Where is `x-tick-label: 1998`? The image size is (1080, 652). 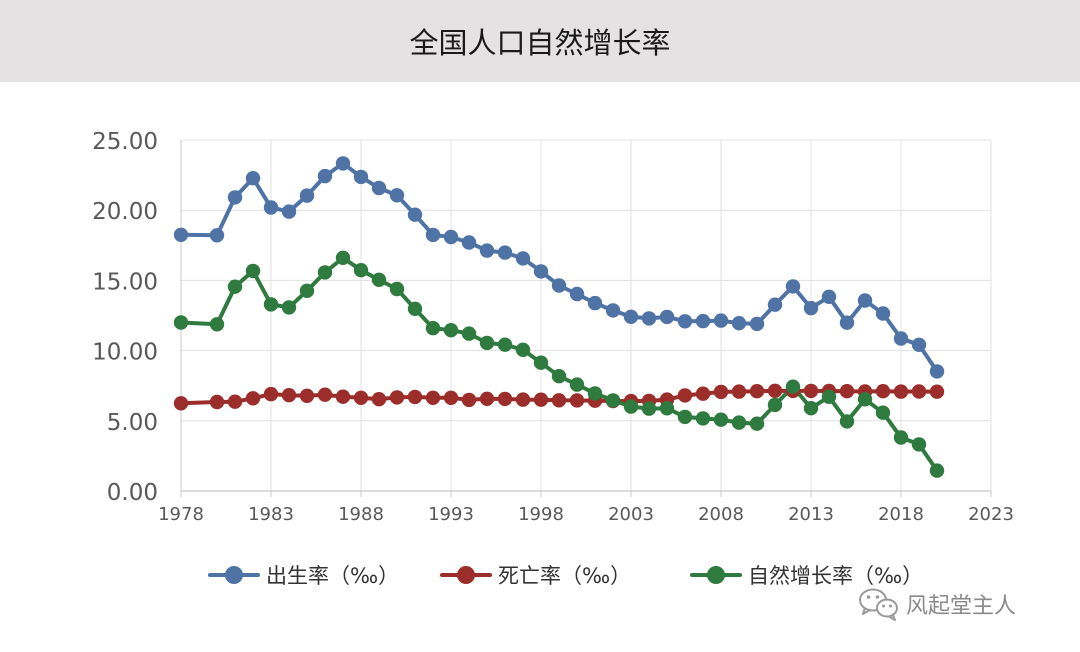 x-tick-label: 1998 is located at coordinates (541, 514).